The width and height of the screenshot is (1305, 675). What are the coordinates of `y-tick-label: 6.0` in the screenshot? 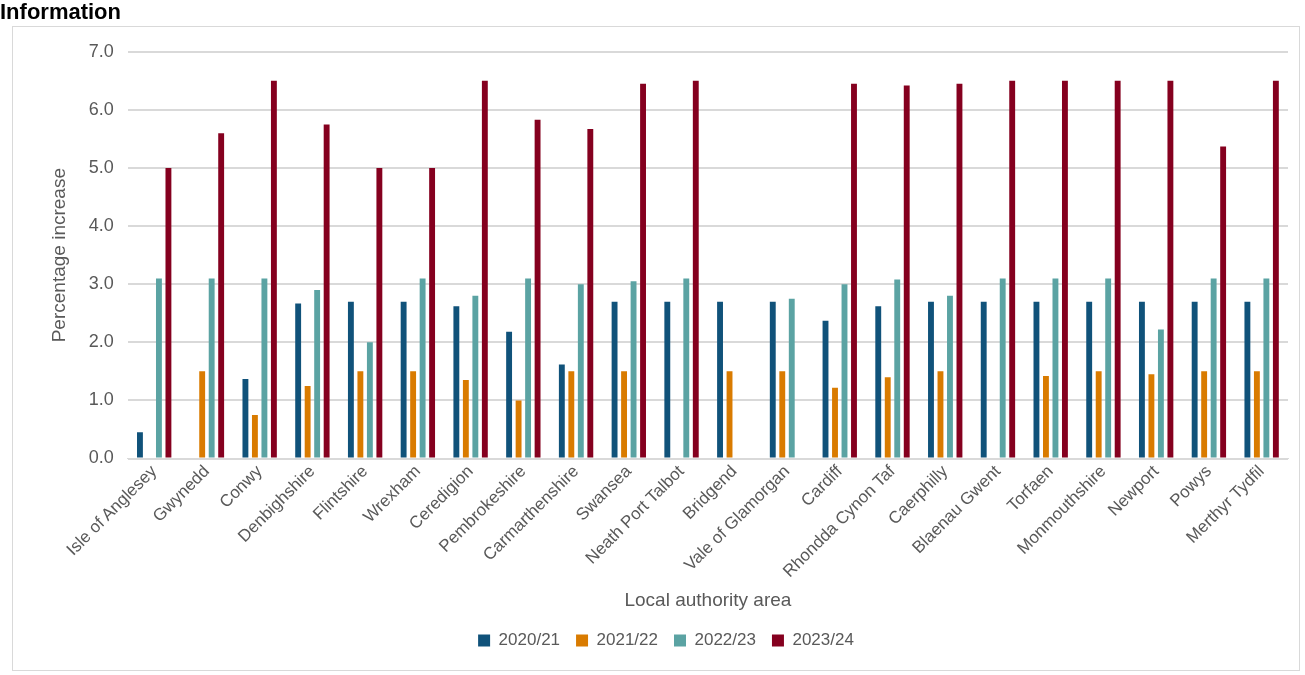 It's located at (101, 108).